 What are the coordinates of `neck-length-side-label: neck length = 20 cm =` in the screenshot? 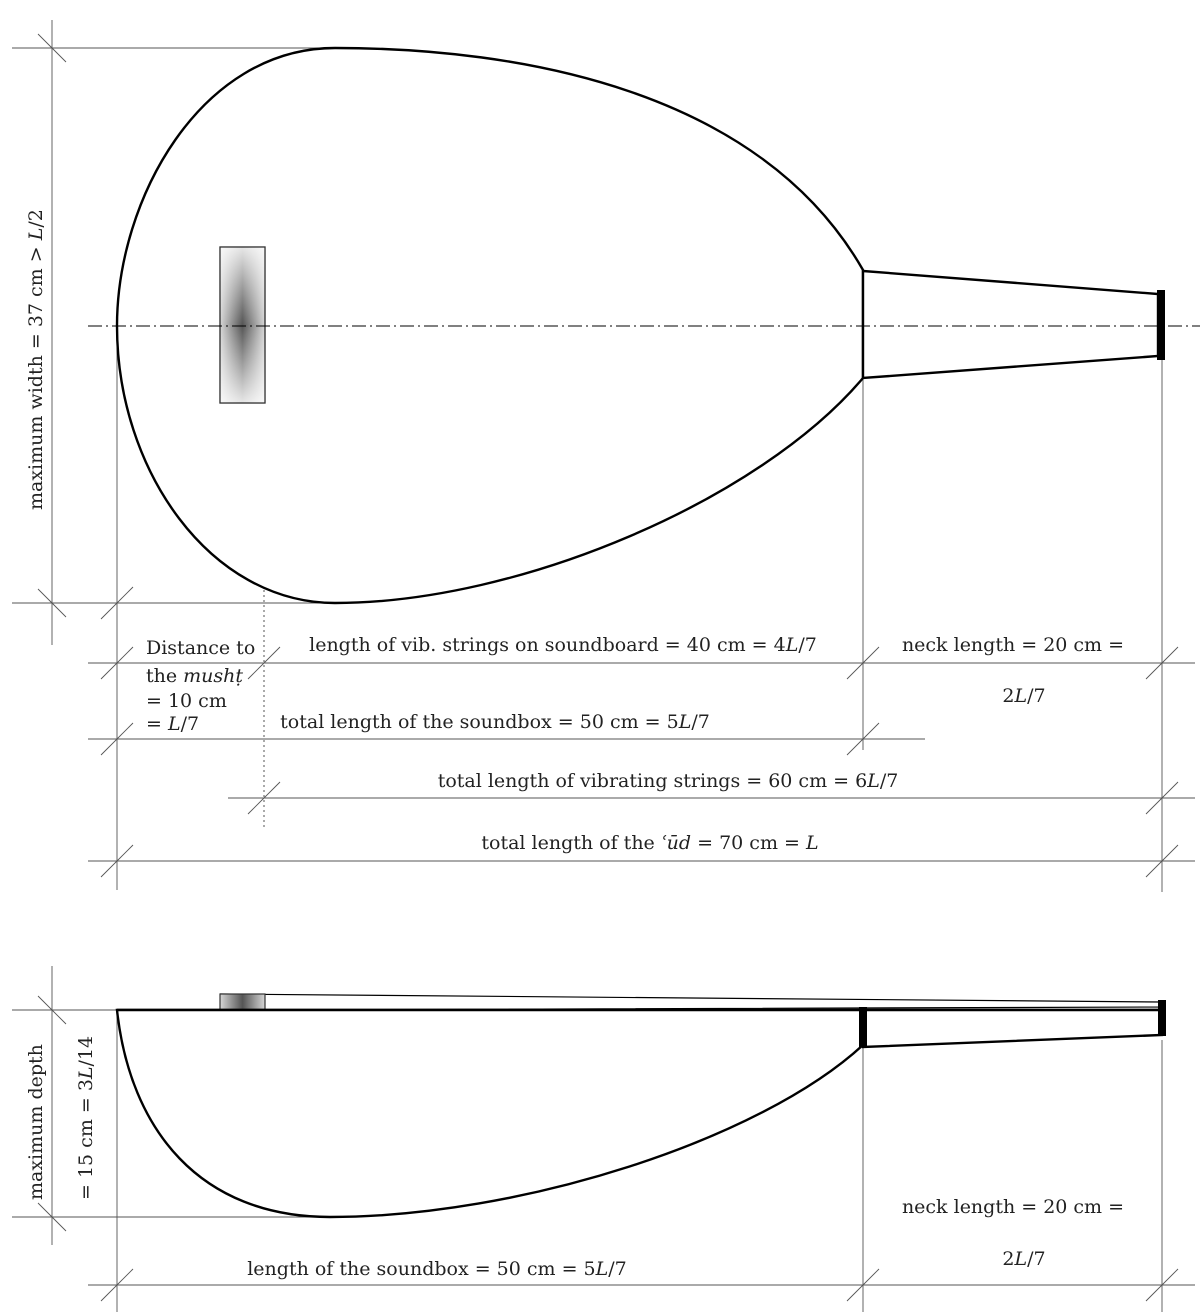 It's located at (1013, 1207).